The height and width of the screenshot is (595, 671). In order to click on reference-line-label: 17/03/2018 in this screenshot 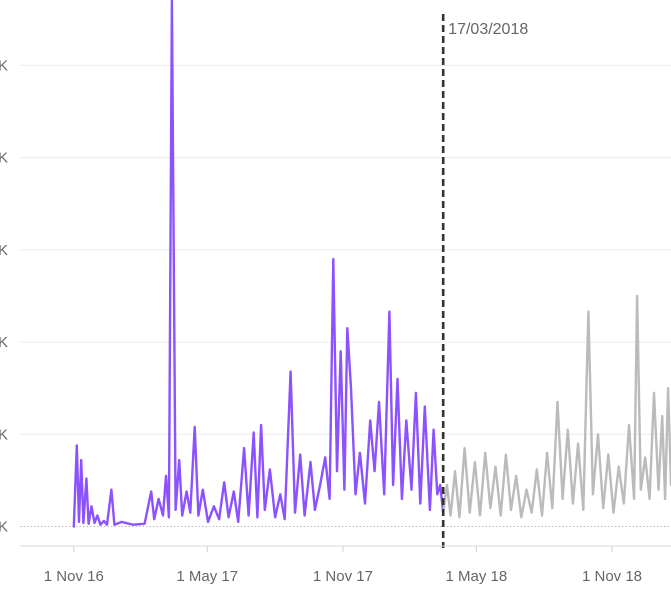, I will do `click(488, 29)`.